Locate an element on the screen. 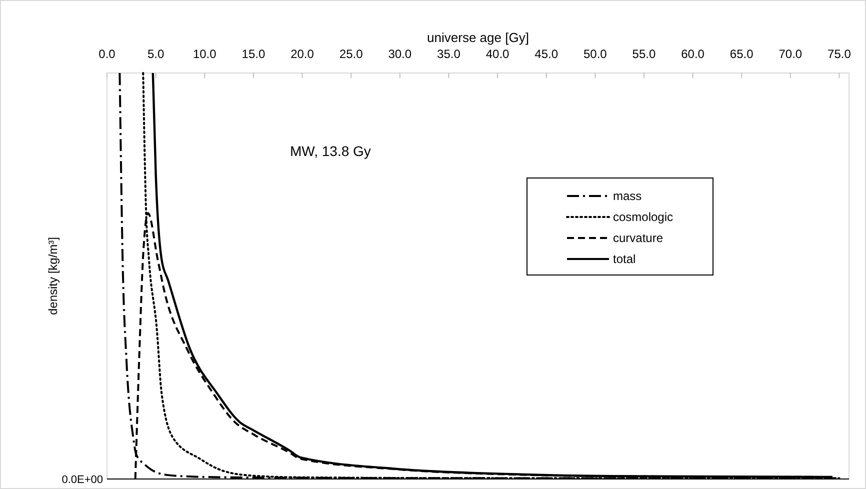 The width and height of the screenshot is (866, 489). legend-label: cosmologic is located at coordinates (643, 217).